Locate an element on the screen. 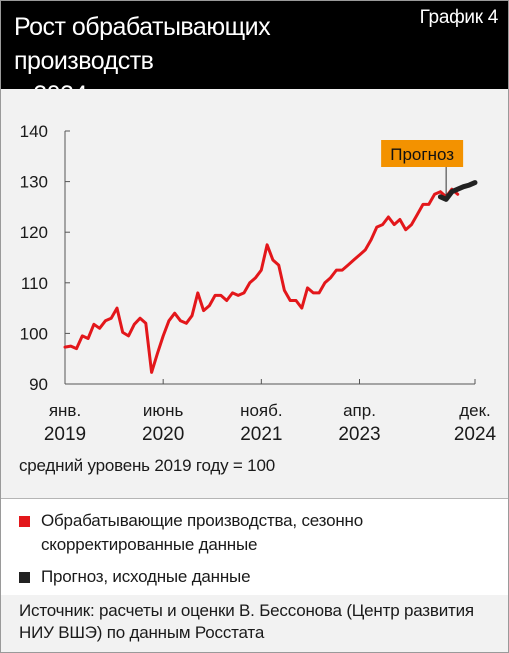 Image resolution: width=509 pixels, height=653 pixels. x-tick-label-year: 2021 is located at coordinates (261, 434).